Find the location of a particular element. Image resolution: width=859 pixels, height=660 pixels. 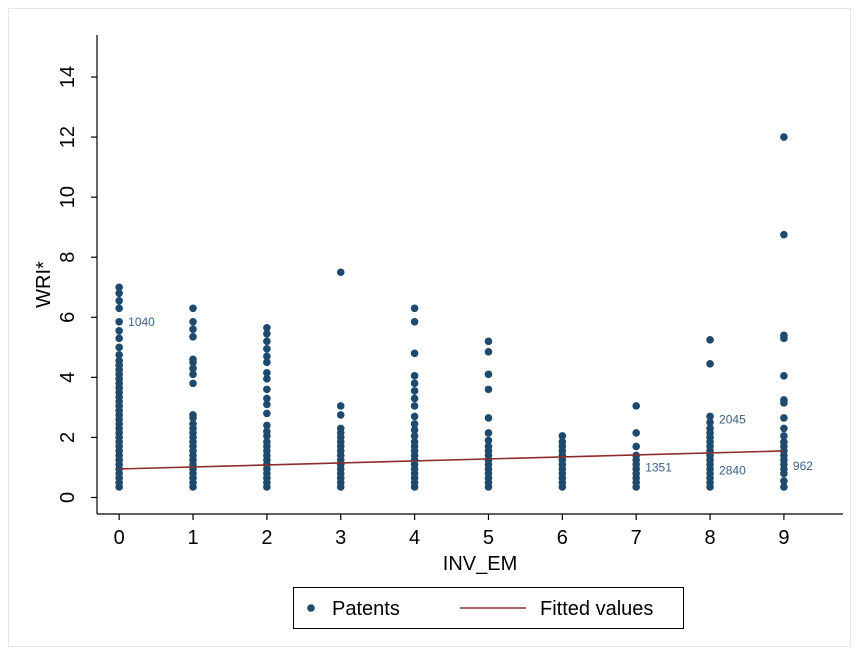

point-annotation: 1351 is located at coordinates (658, 467).